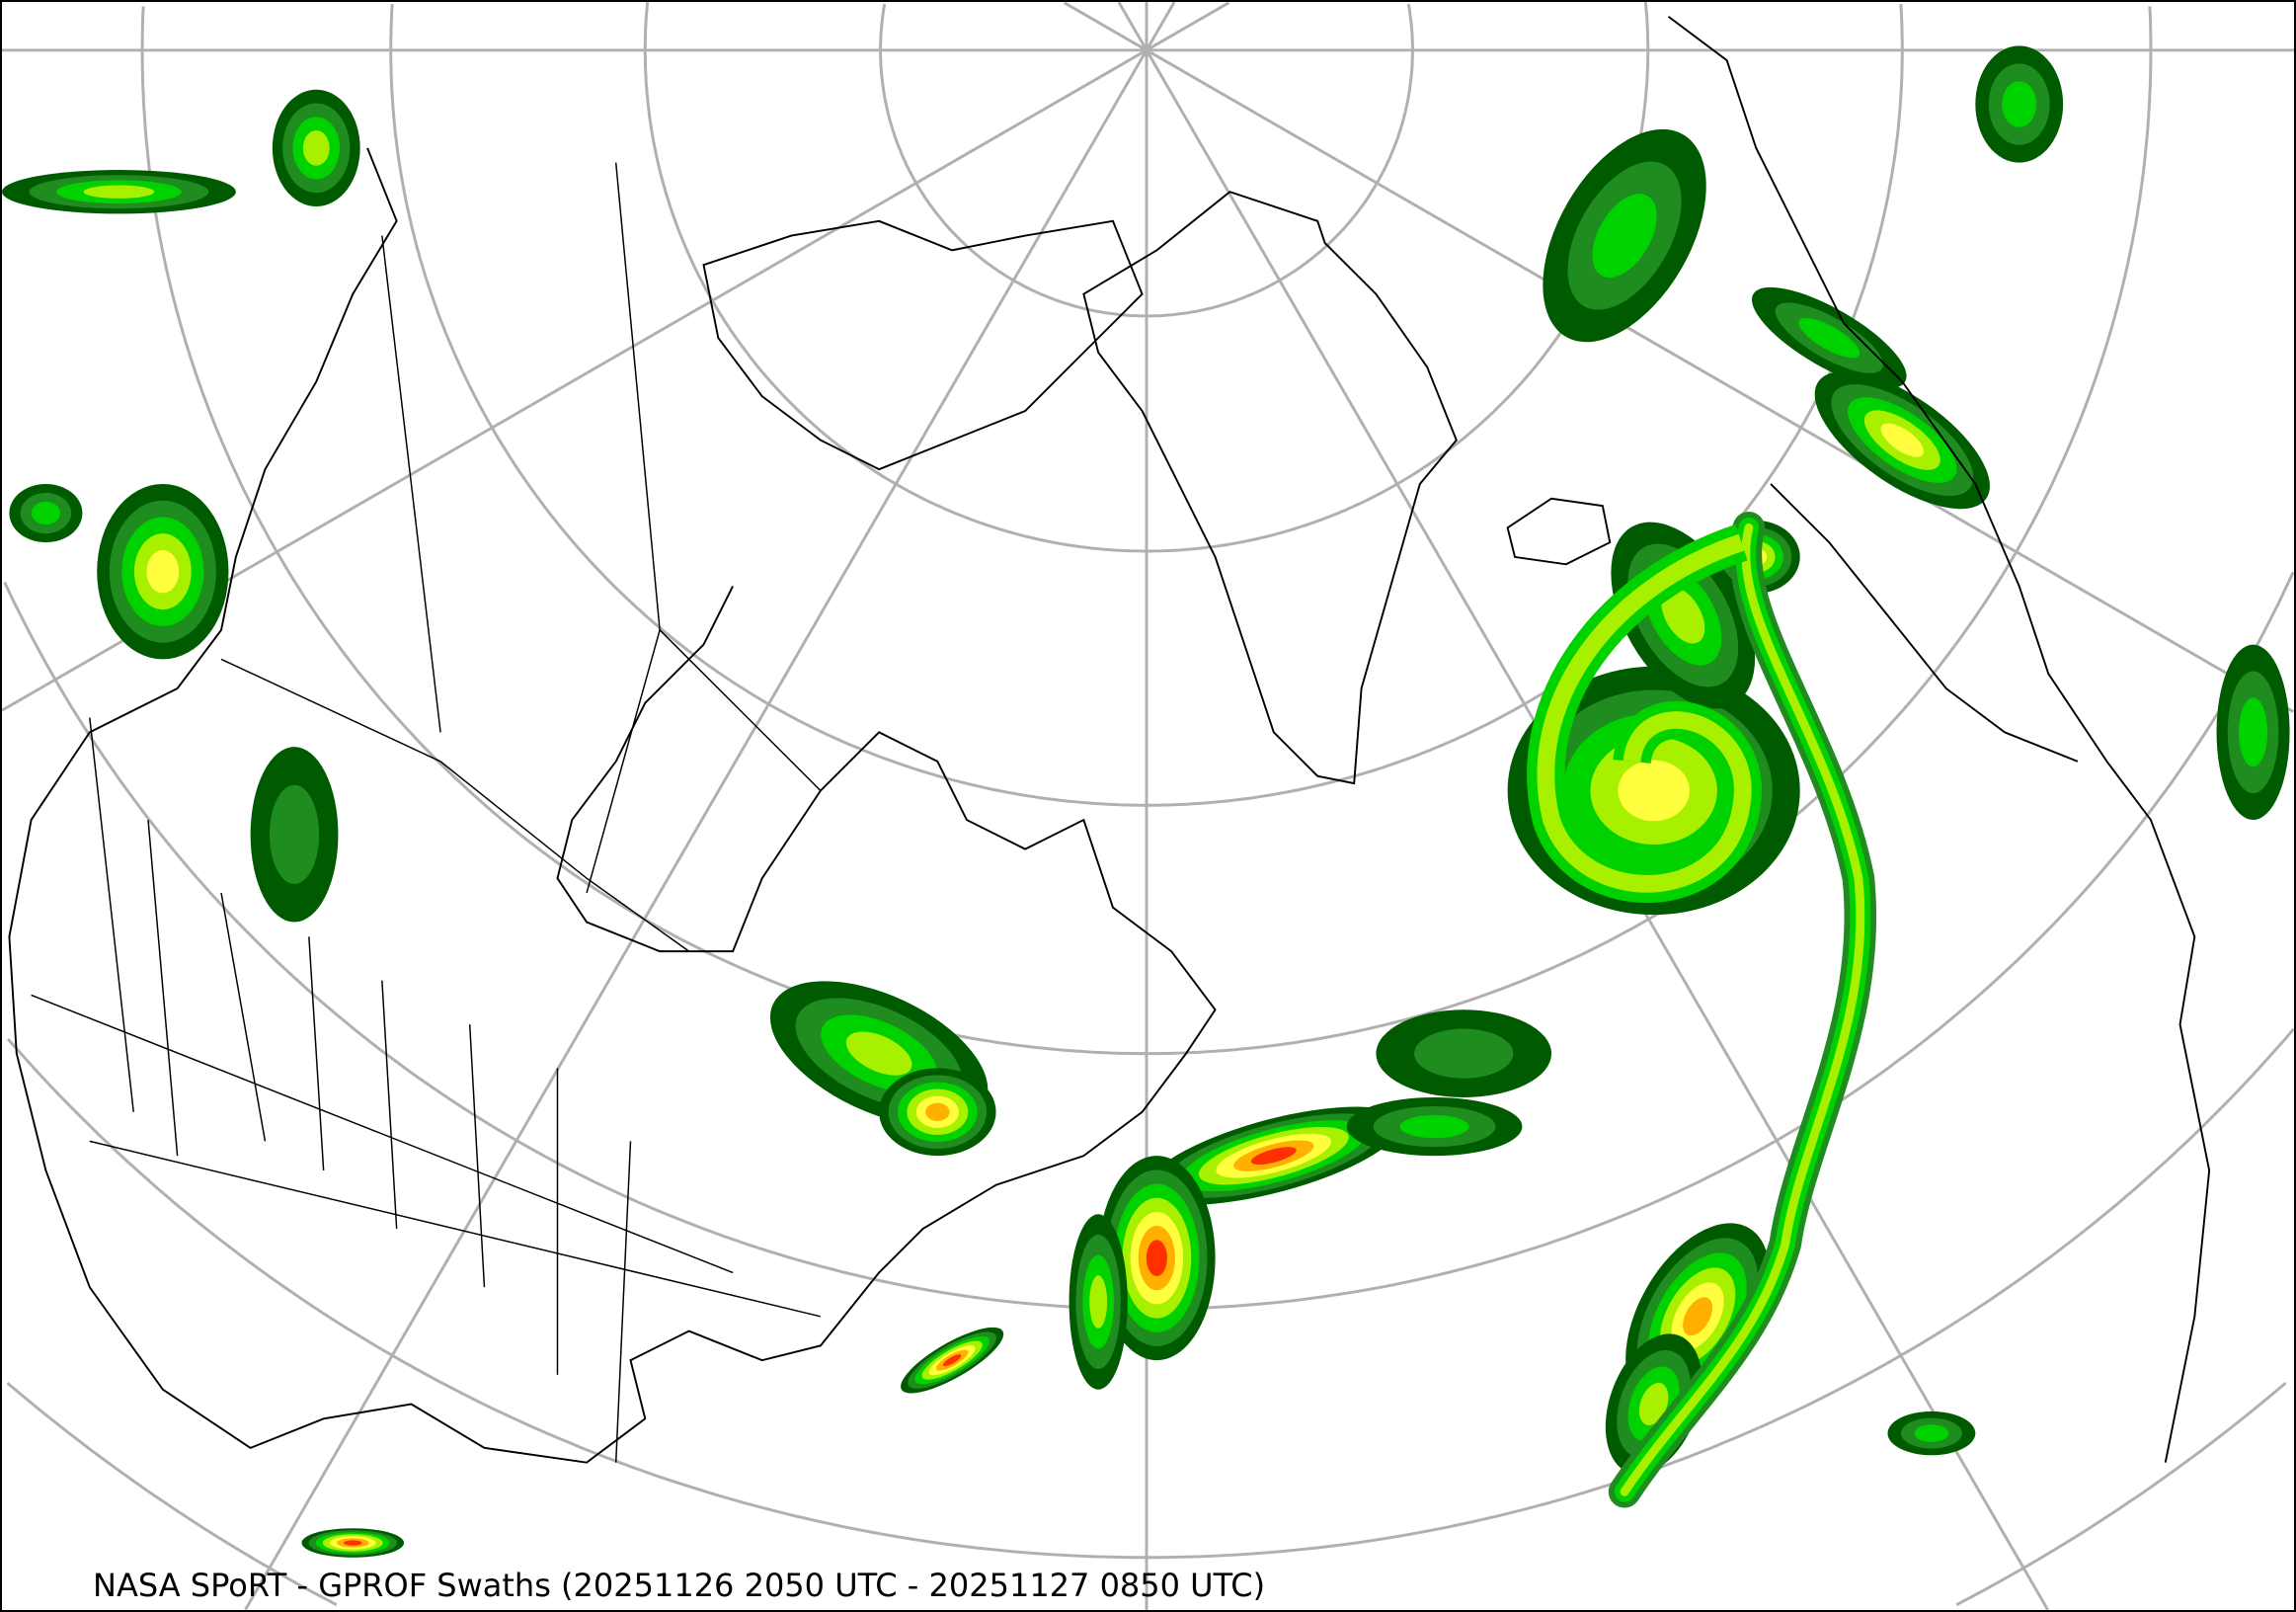 Image resolution: width=2296 pixels, height=1612 pixels. What do you see at coordinates (1743, 1010) in the screenshot?
I see `precip-band` at bounding box center [1743, 1010].